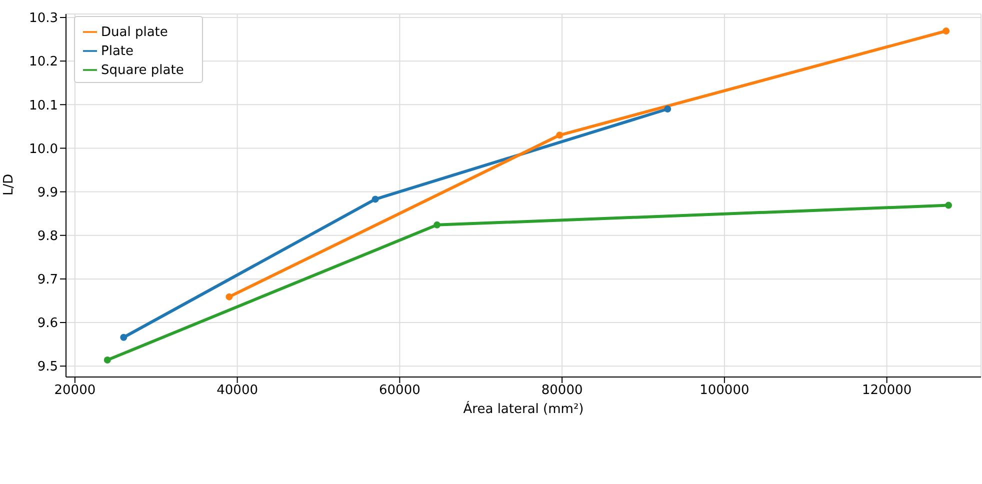 Image resolution: width=982 pixels, height=484 pixels. What do you see at coordinates (75, 390) in the screenshot?
I see `x-tick-label: 20000` at bounding box center [75, 390].